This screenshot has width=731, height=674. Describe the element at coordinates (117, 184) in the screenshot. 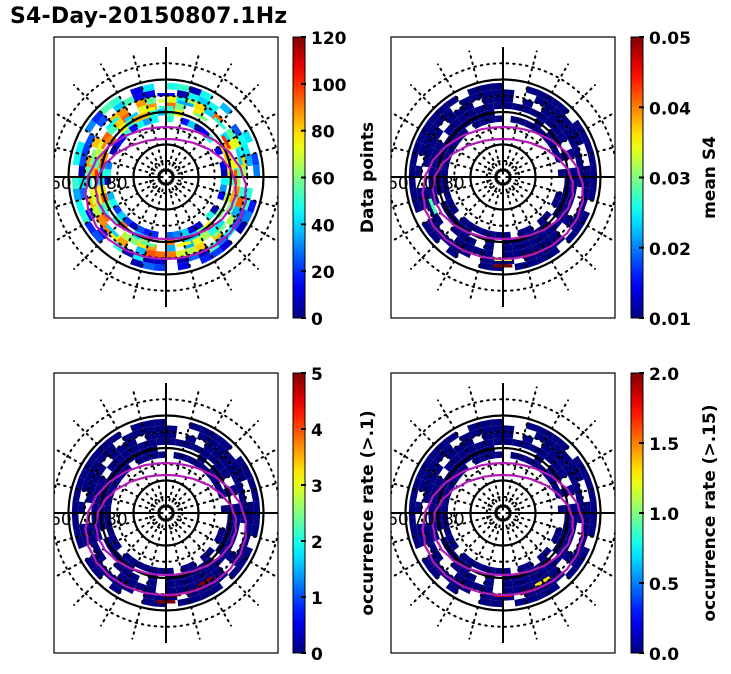

I see `lat-tick-label: 80` at that location.